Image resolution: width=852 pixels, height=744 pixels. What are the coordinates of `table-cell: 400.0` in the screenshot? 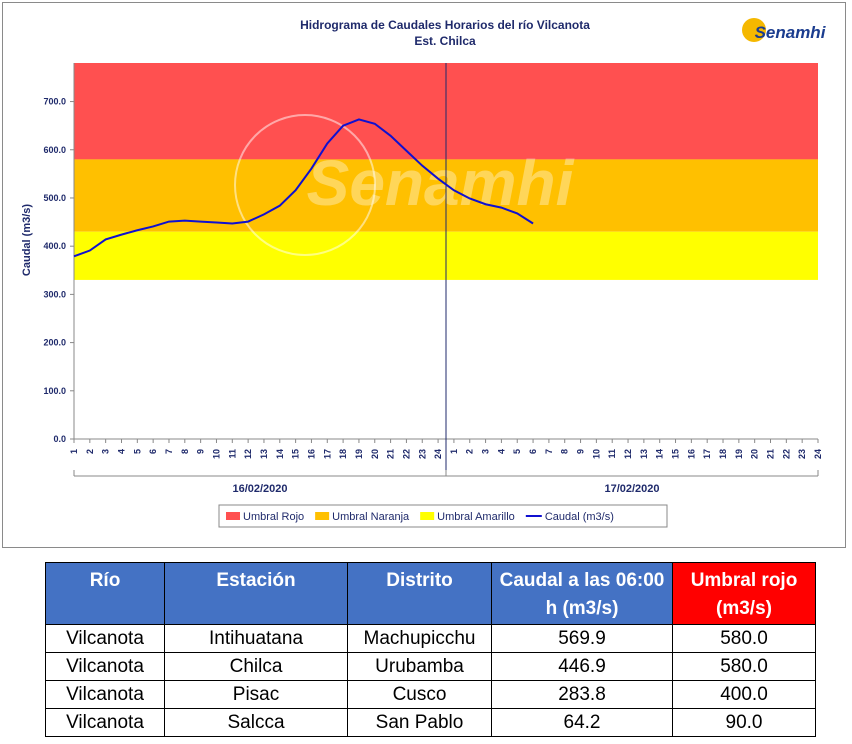 It's located at (744, 694).